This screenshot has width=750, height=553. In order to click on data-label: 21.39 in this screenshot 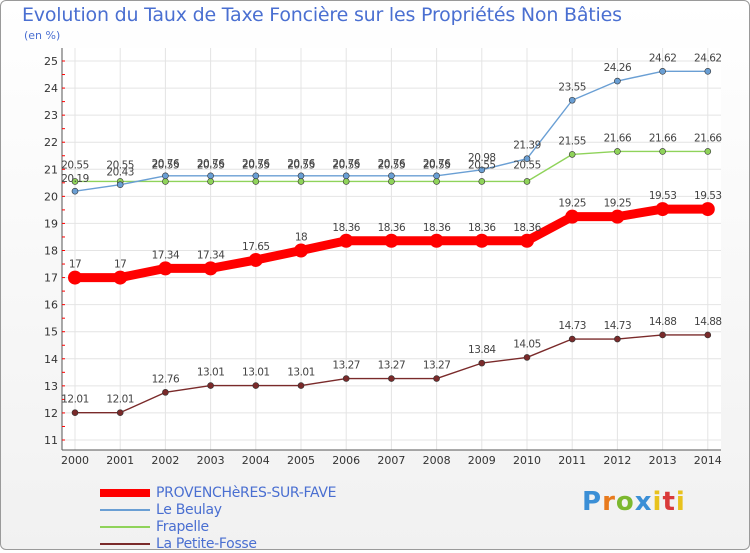, I will do `click(527, 146)`.